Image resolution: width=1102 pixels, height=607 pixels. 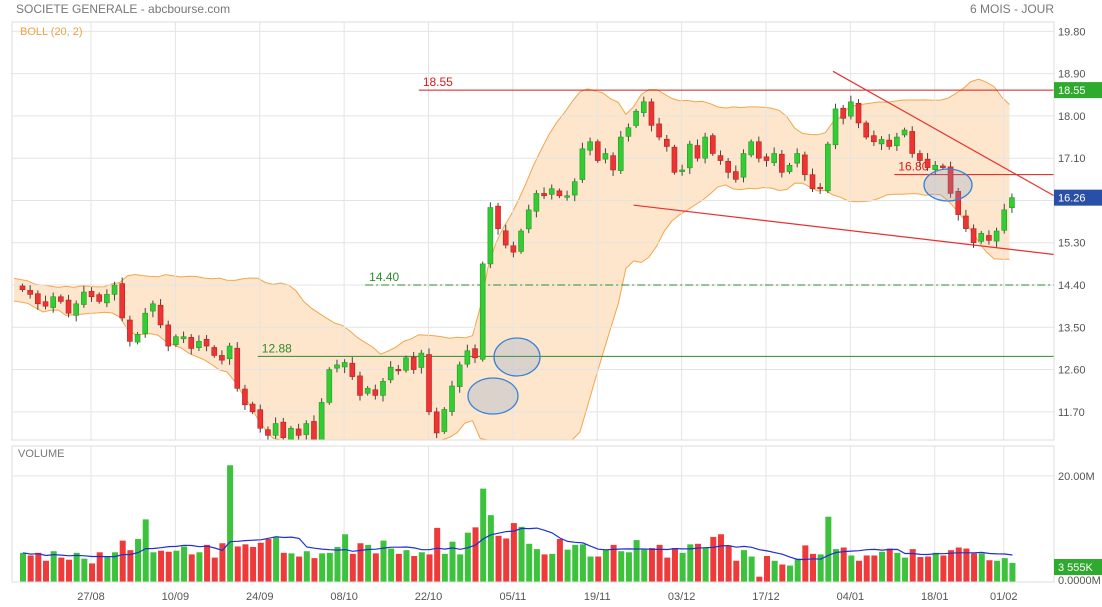 I want to click on indicator-label: BOLL (20, 2), so click(x=51, y=32).